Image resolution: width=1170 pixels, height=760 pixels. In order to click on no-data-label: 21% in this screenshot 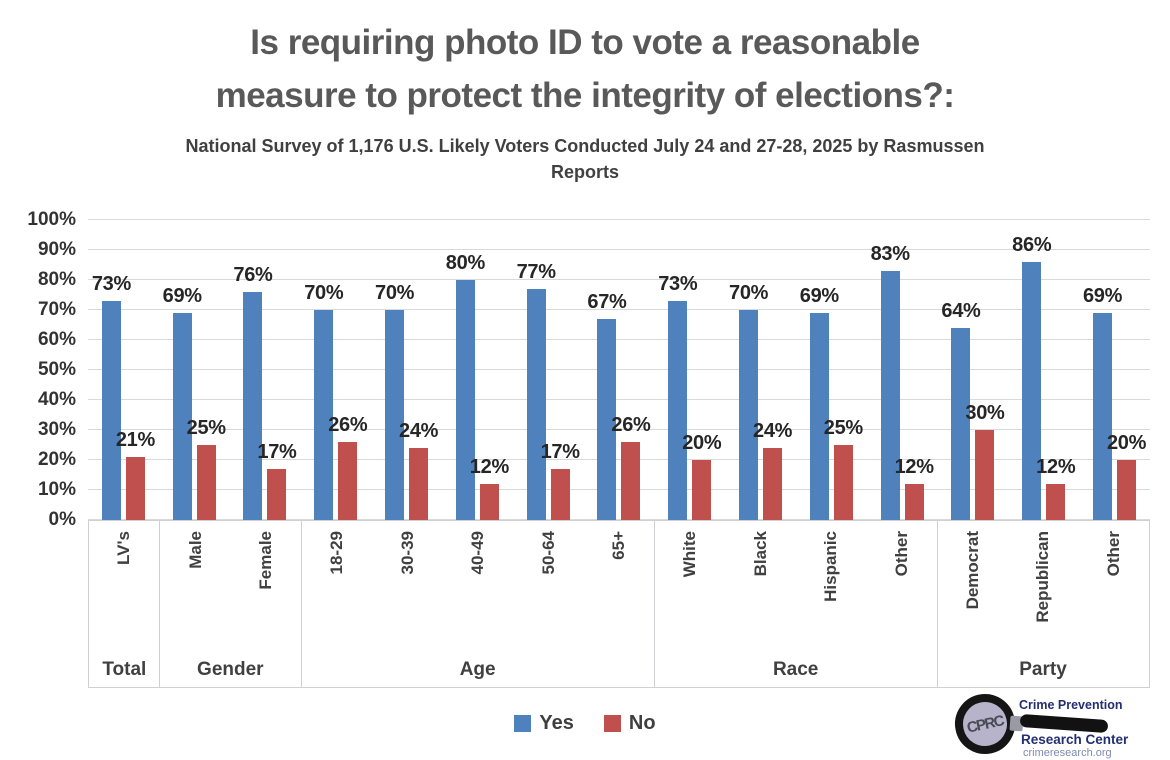, I will do `click(135, 440)`.